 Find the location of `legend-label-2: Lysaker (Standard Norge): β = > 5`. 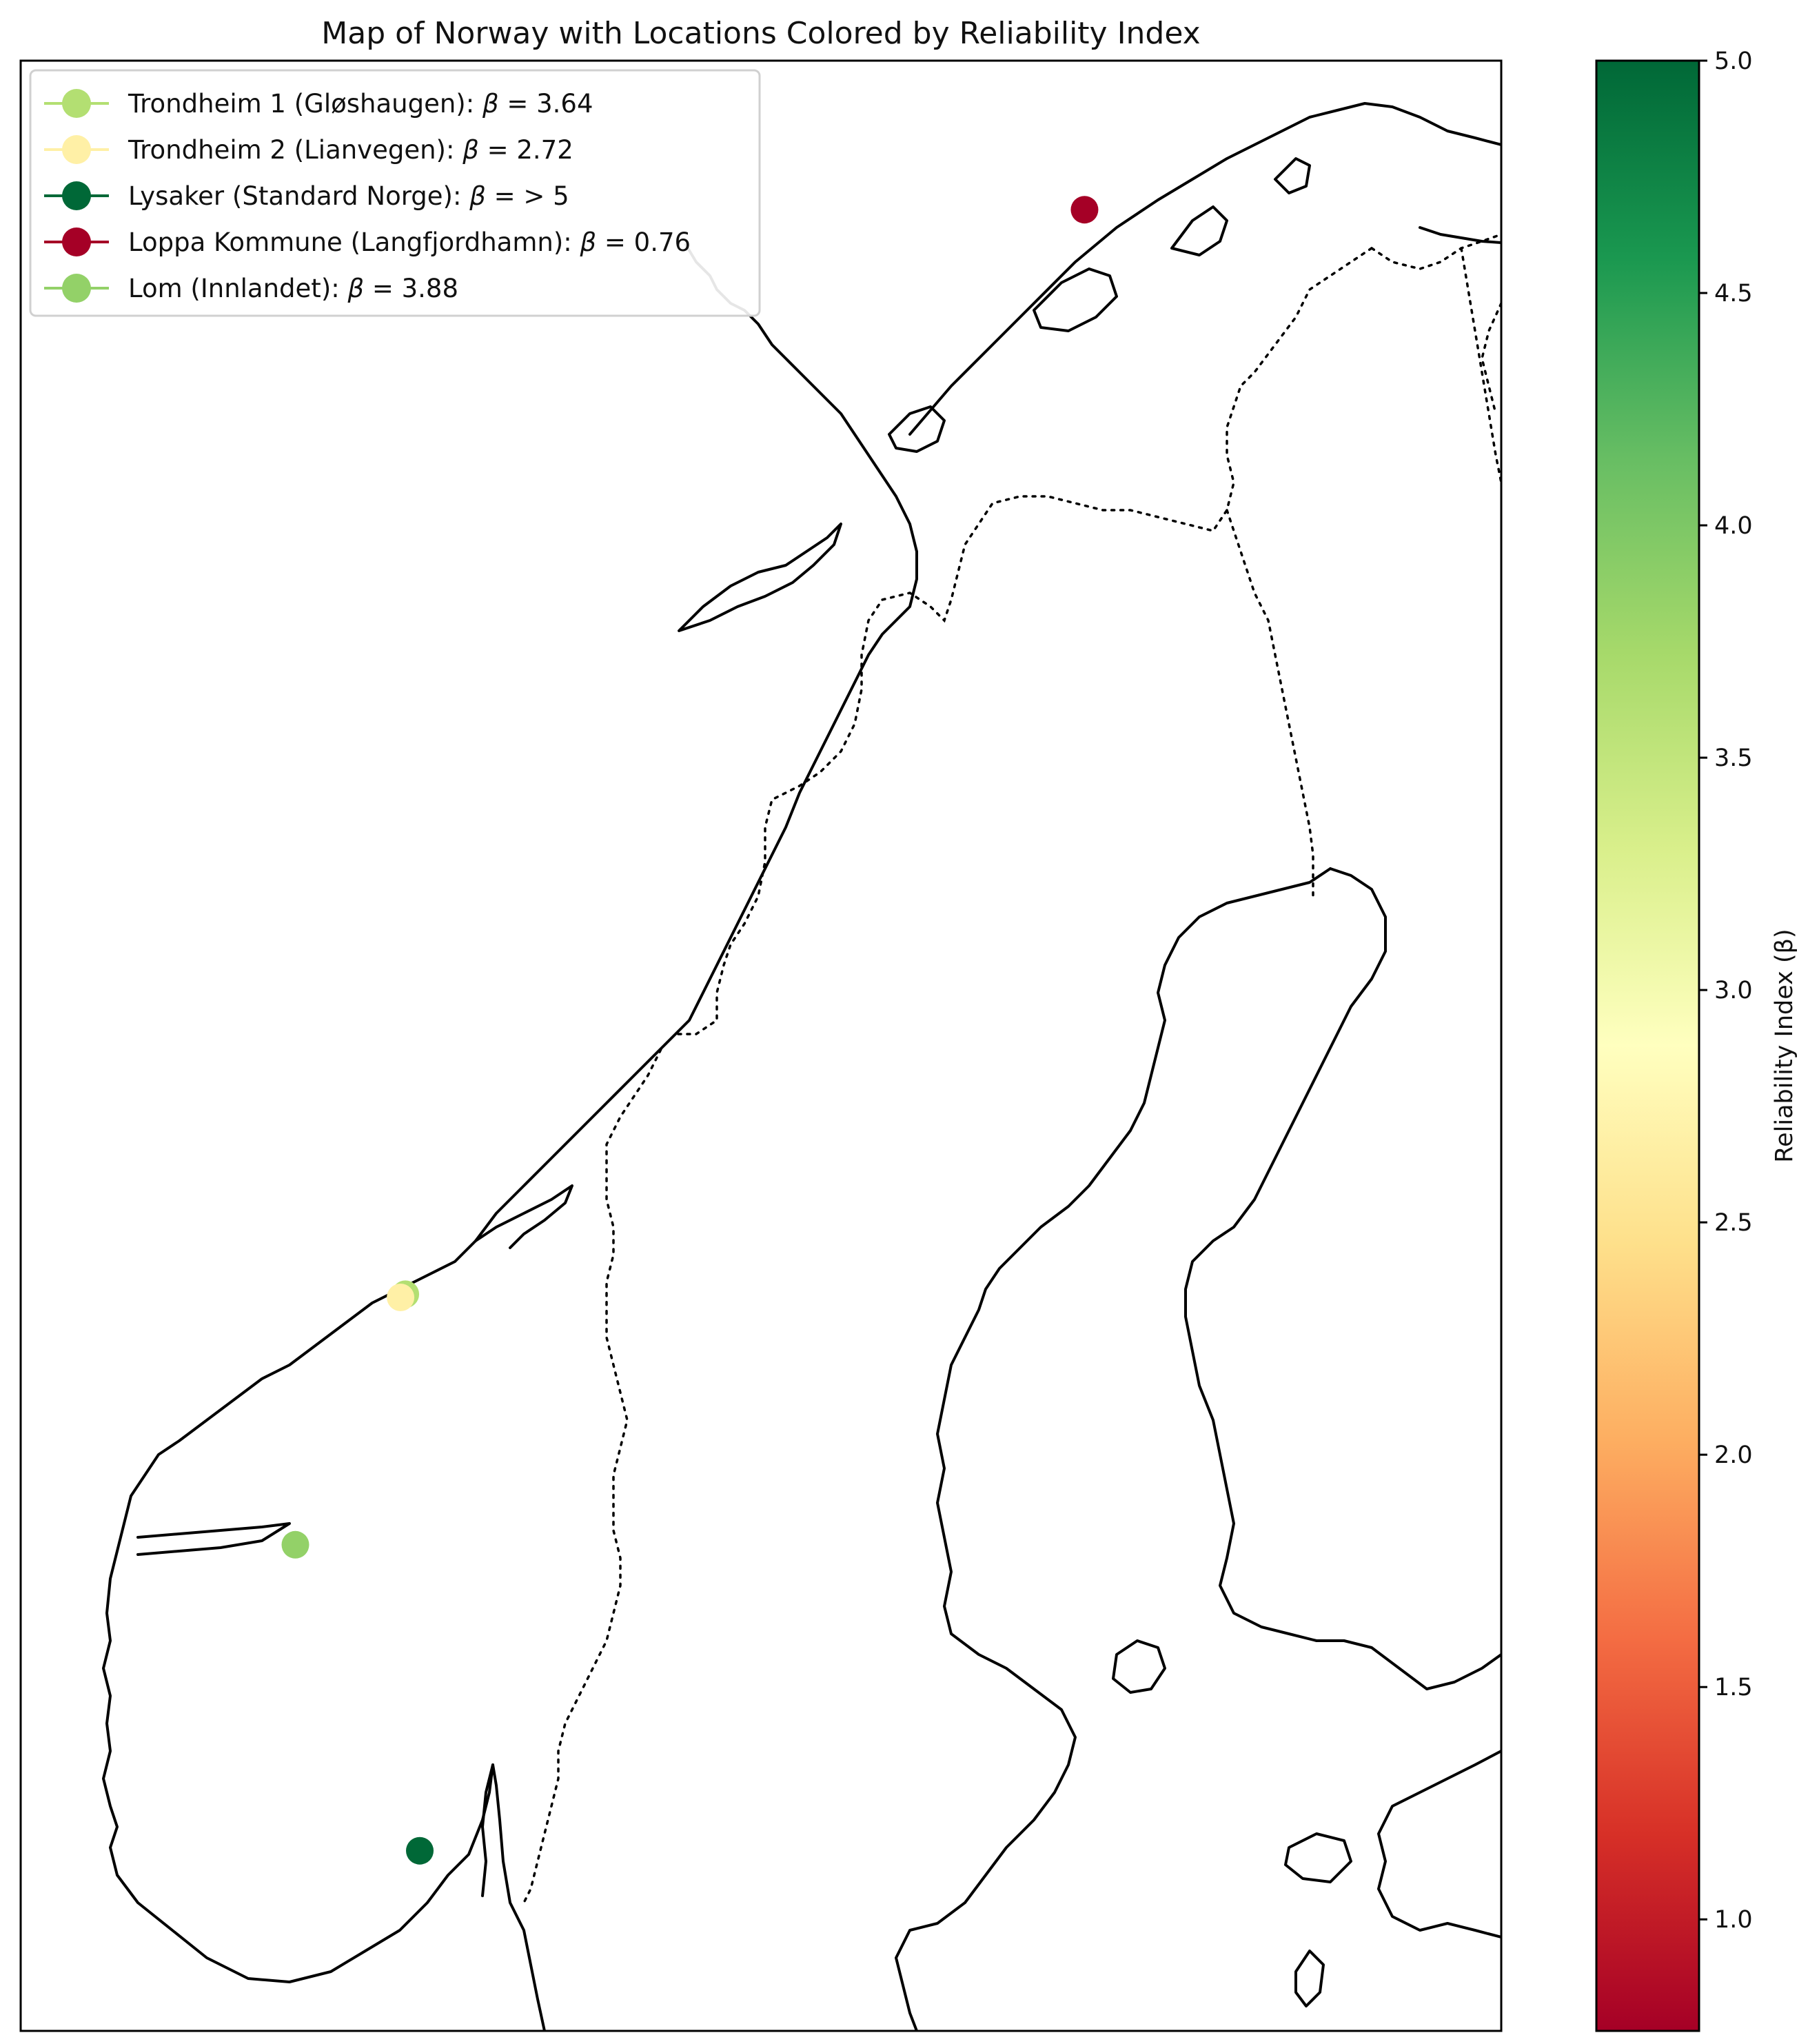

legend-label-2: Lysaker (Standard Norge): β = > 5 is located at coordinates (349, 196).